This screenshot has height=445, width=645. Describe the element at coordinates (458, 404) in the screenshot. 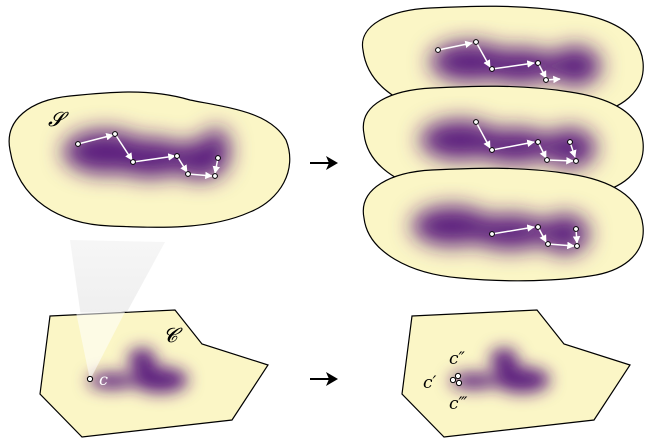

I see `point-c-triple-prime-label: c‴` at that location.